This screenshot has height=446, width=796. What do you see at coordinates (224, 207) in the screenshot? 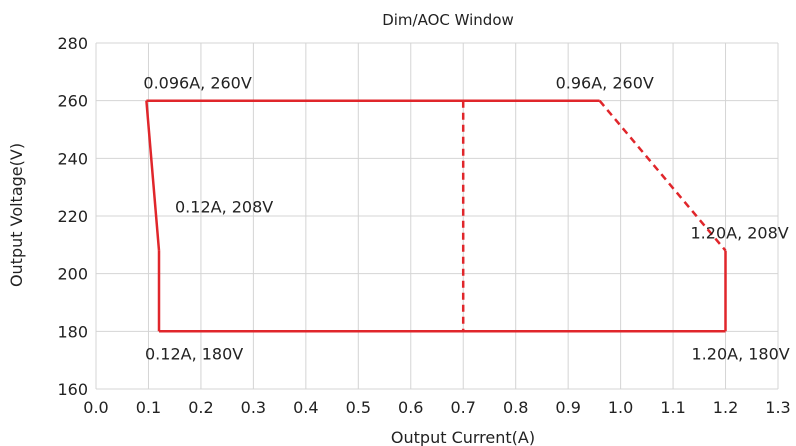
I see `annotation-label: 0.12A, 208V` at bounding box center [224, 207].